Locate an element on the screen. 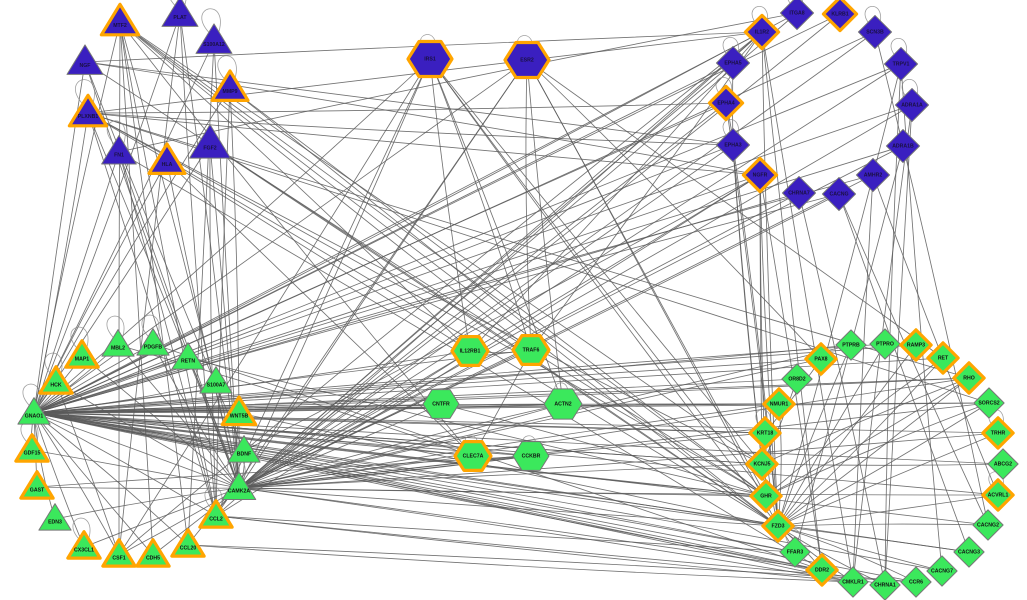 The width and height of the screenshot is (1027, 600). graph-node: GDF15 is located at coordinates (32, 448).